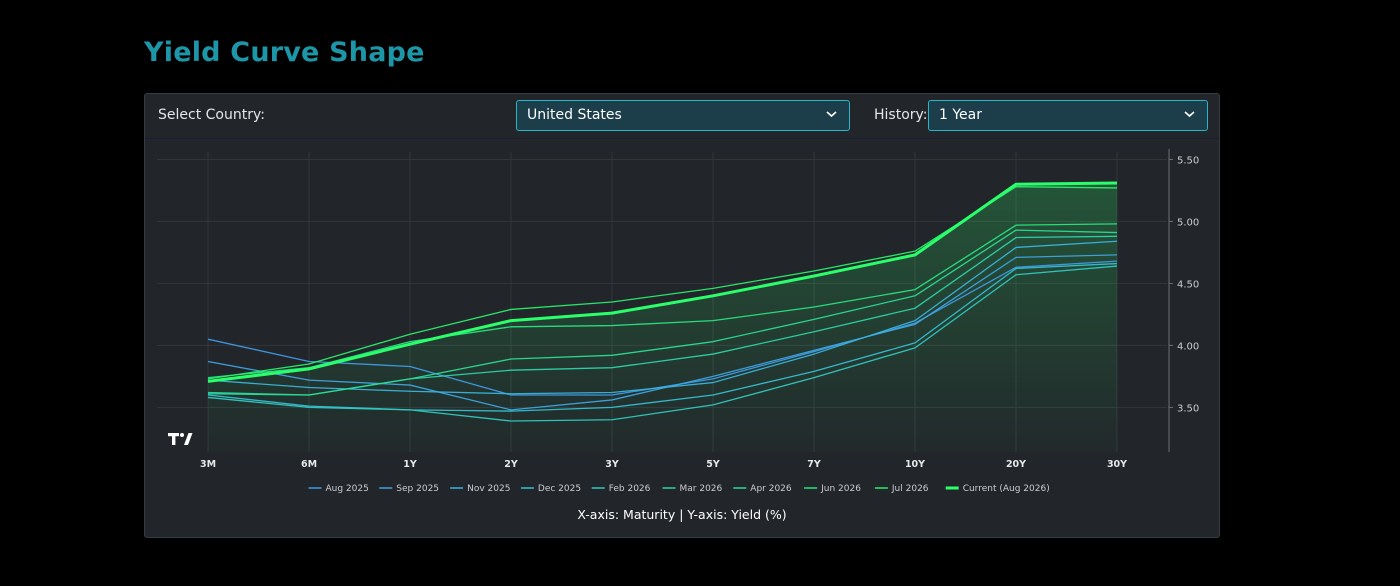  I want to click on x-tick-label: 3Y, so click(612, 464).